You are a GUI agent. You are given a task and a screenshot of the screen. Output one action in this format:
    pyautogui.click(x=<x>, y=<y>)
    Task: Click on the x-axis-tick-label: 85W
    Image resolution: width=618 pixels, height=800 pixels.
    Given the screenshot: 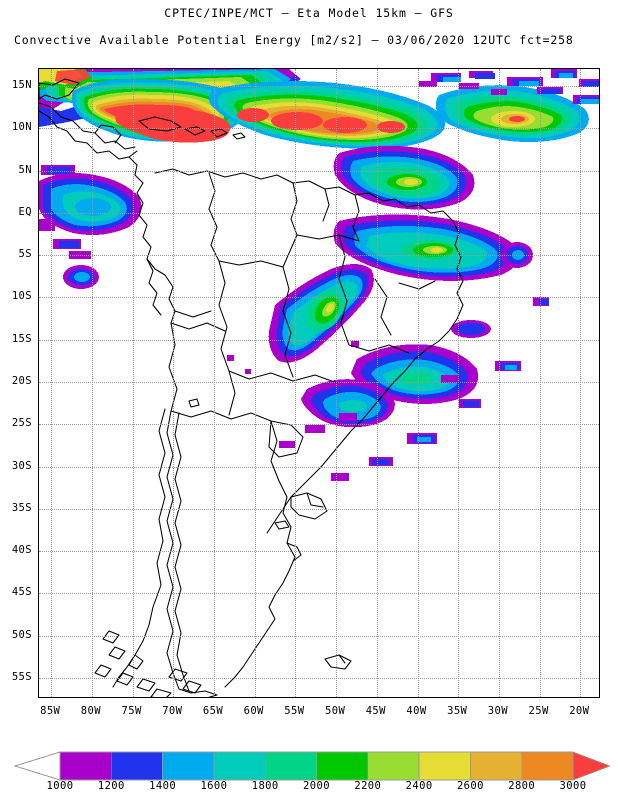 What is the action you would take?
    pyautogui.click(x=50, y=711)
    